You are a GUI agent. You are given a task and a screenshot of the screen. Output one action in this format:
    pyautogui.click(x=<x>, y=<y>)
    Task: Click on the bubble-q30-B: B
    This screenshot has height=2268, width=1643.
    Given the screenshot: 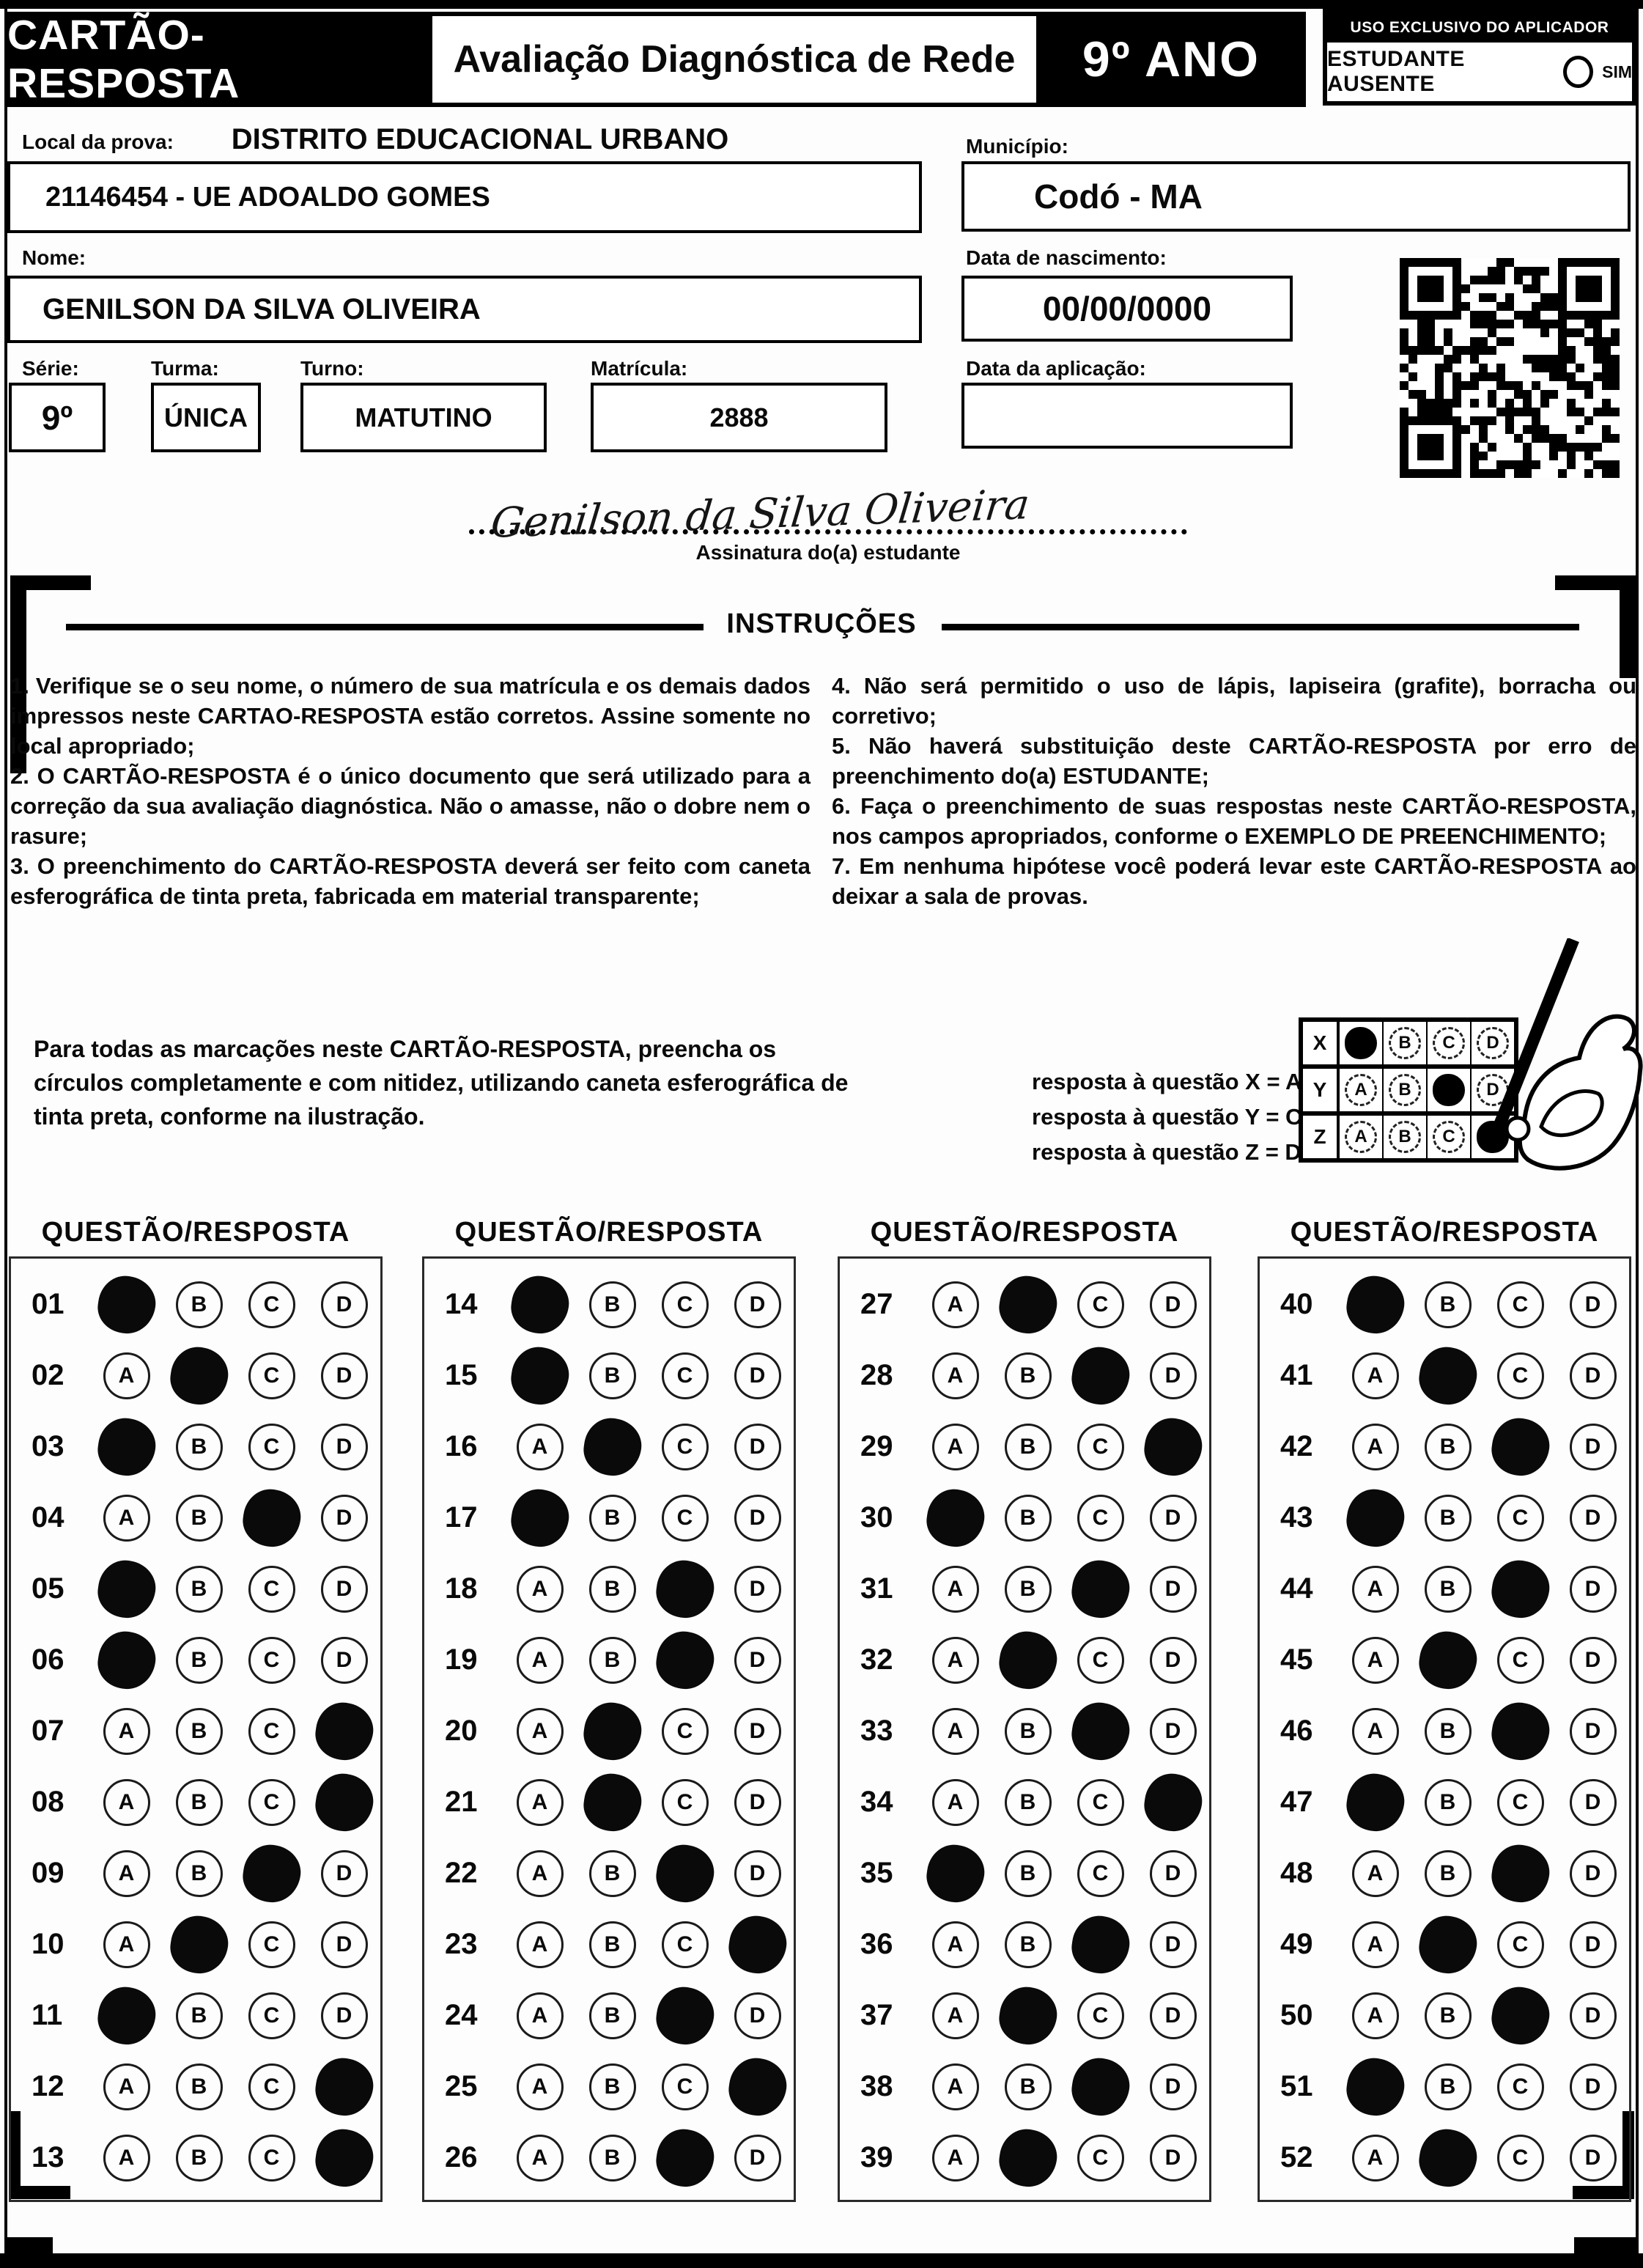 What is the action you would take?
    pyautogui.click(x=1028, y=1518)
    